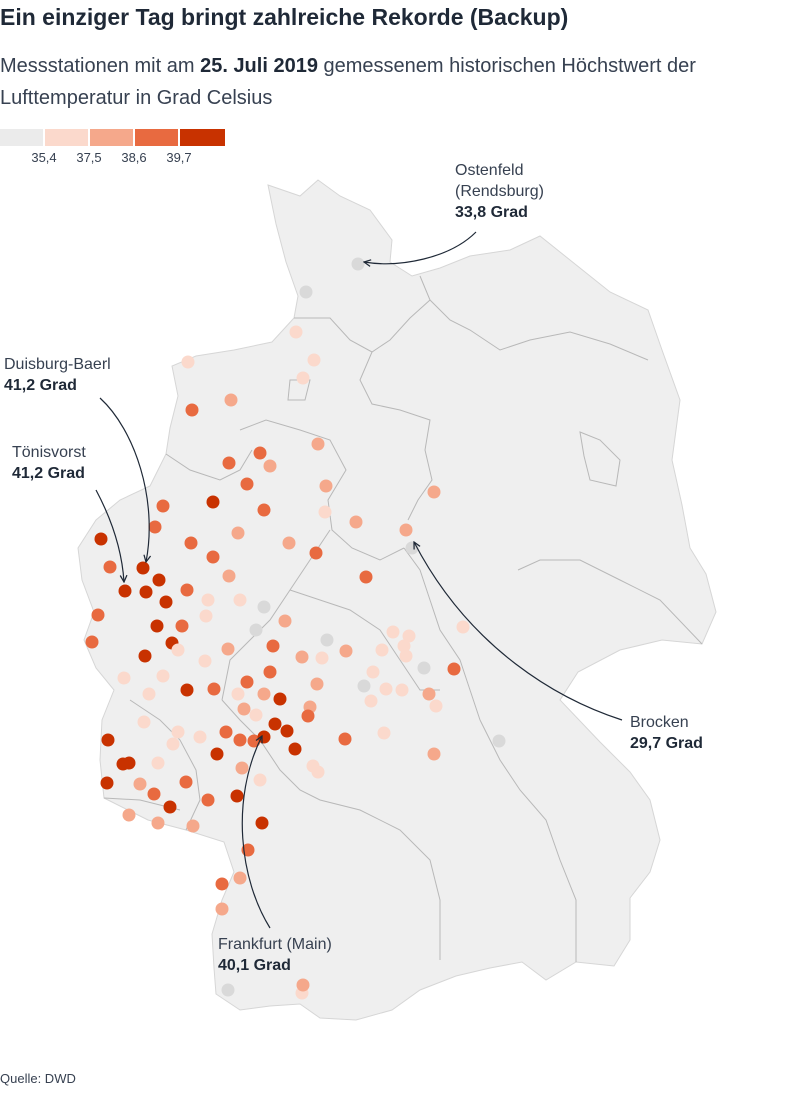 This screenshot has width=800, height=1094. What do you see at coordinates (499, 191) in the screenshot?
I see `label-ostenfeld-name-2: (Rendsburg)` at bounding box center [499, 191].